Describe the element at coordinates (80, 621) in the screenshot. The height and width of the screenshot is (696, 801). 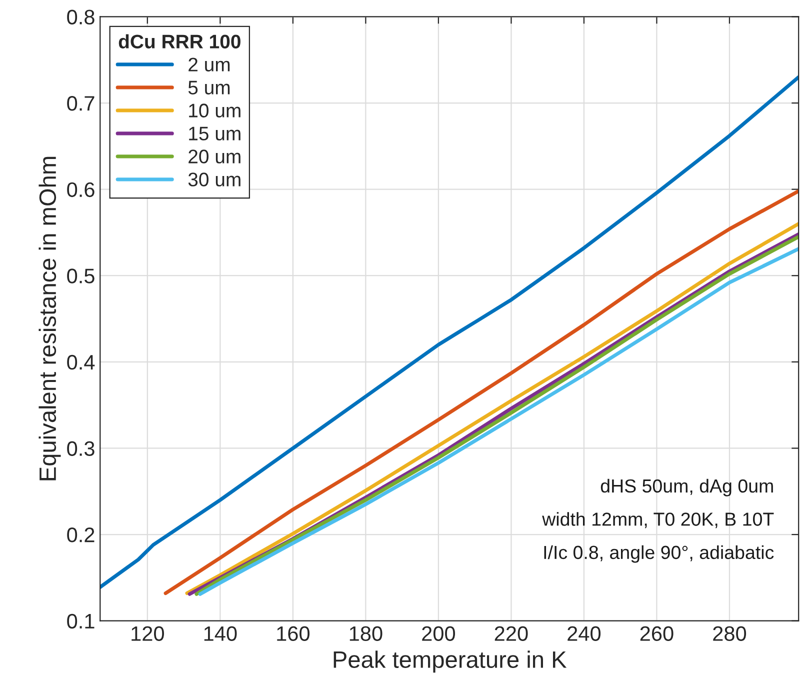
I see `y-tick-label: 0.1` at that location.